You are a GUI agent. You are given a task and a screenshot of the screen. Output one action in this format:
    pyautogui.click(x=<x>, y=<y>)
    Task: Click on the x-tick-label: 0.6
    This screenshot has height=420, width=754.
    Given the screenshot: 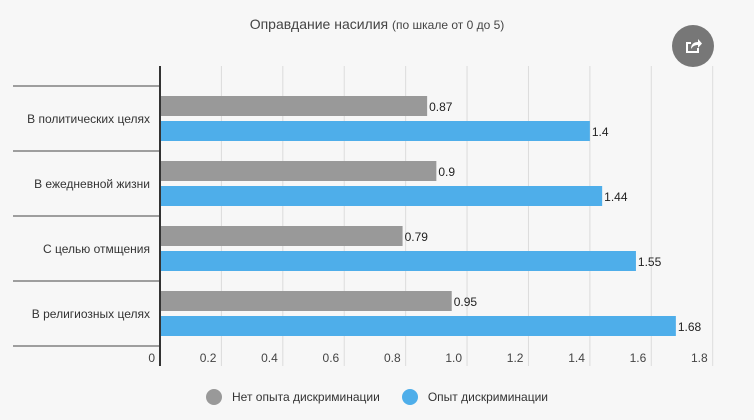 What is the action you would take?
    pyautogui.click(x=331, y=358)
    